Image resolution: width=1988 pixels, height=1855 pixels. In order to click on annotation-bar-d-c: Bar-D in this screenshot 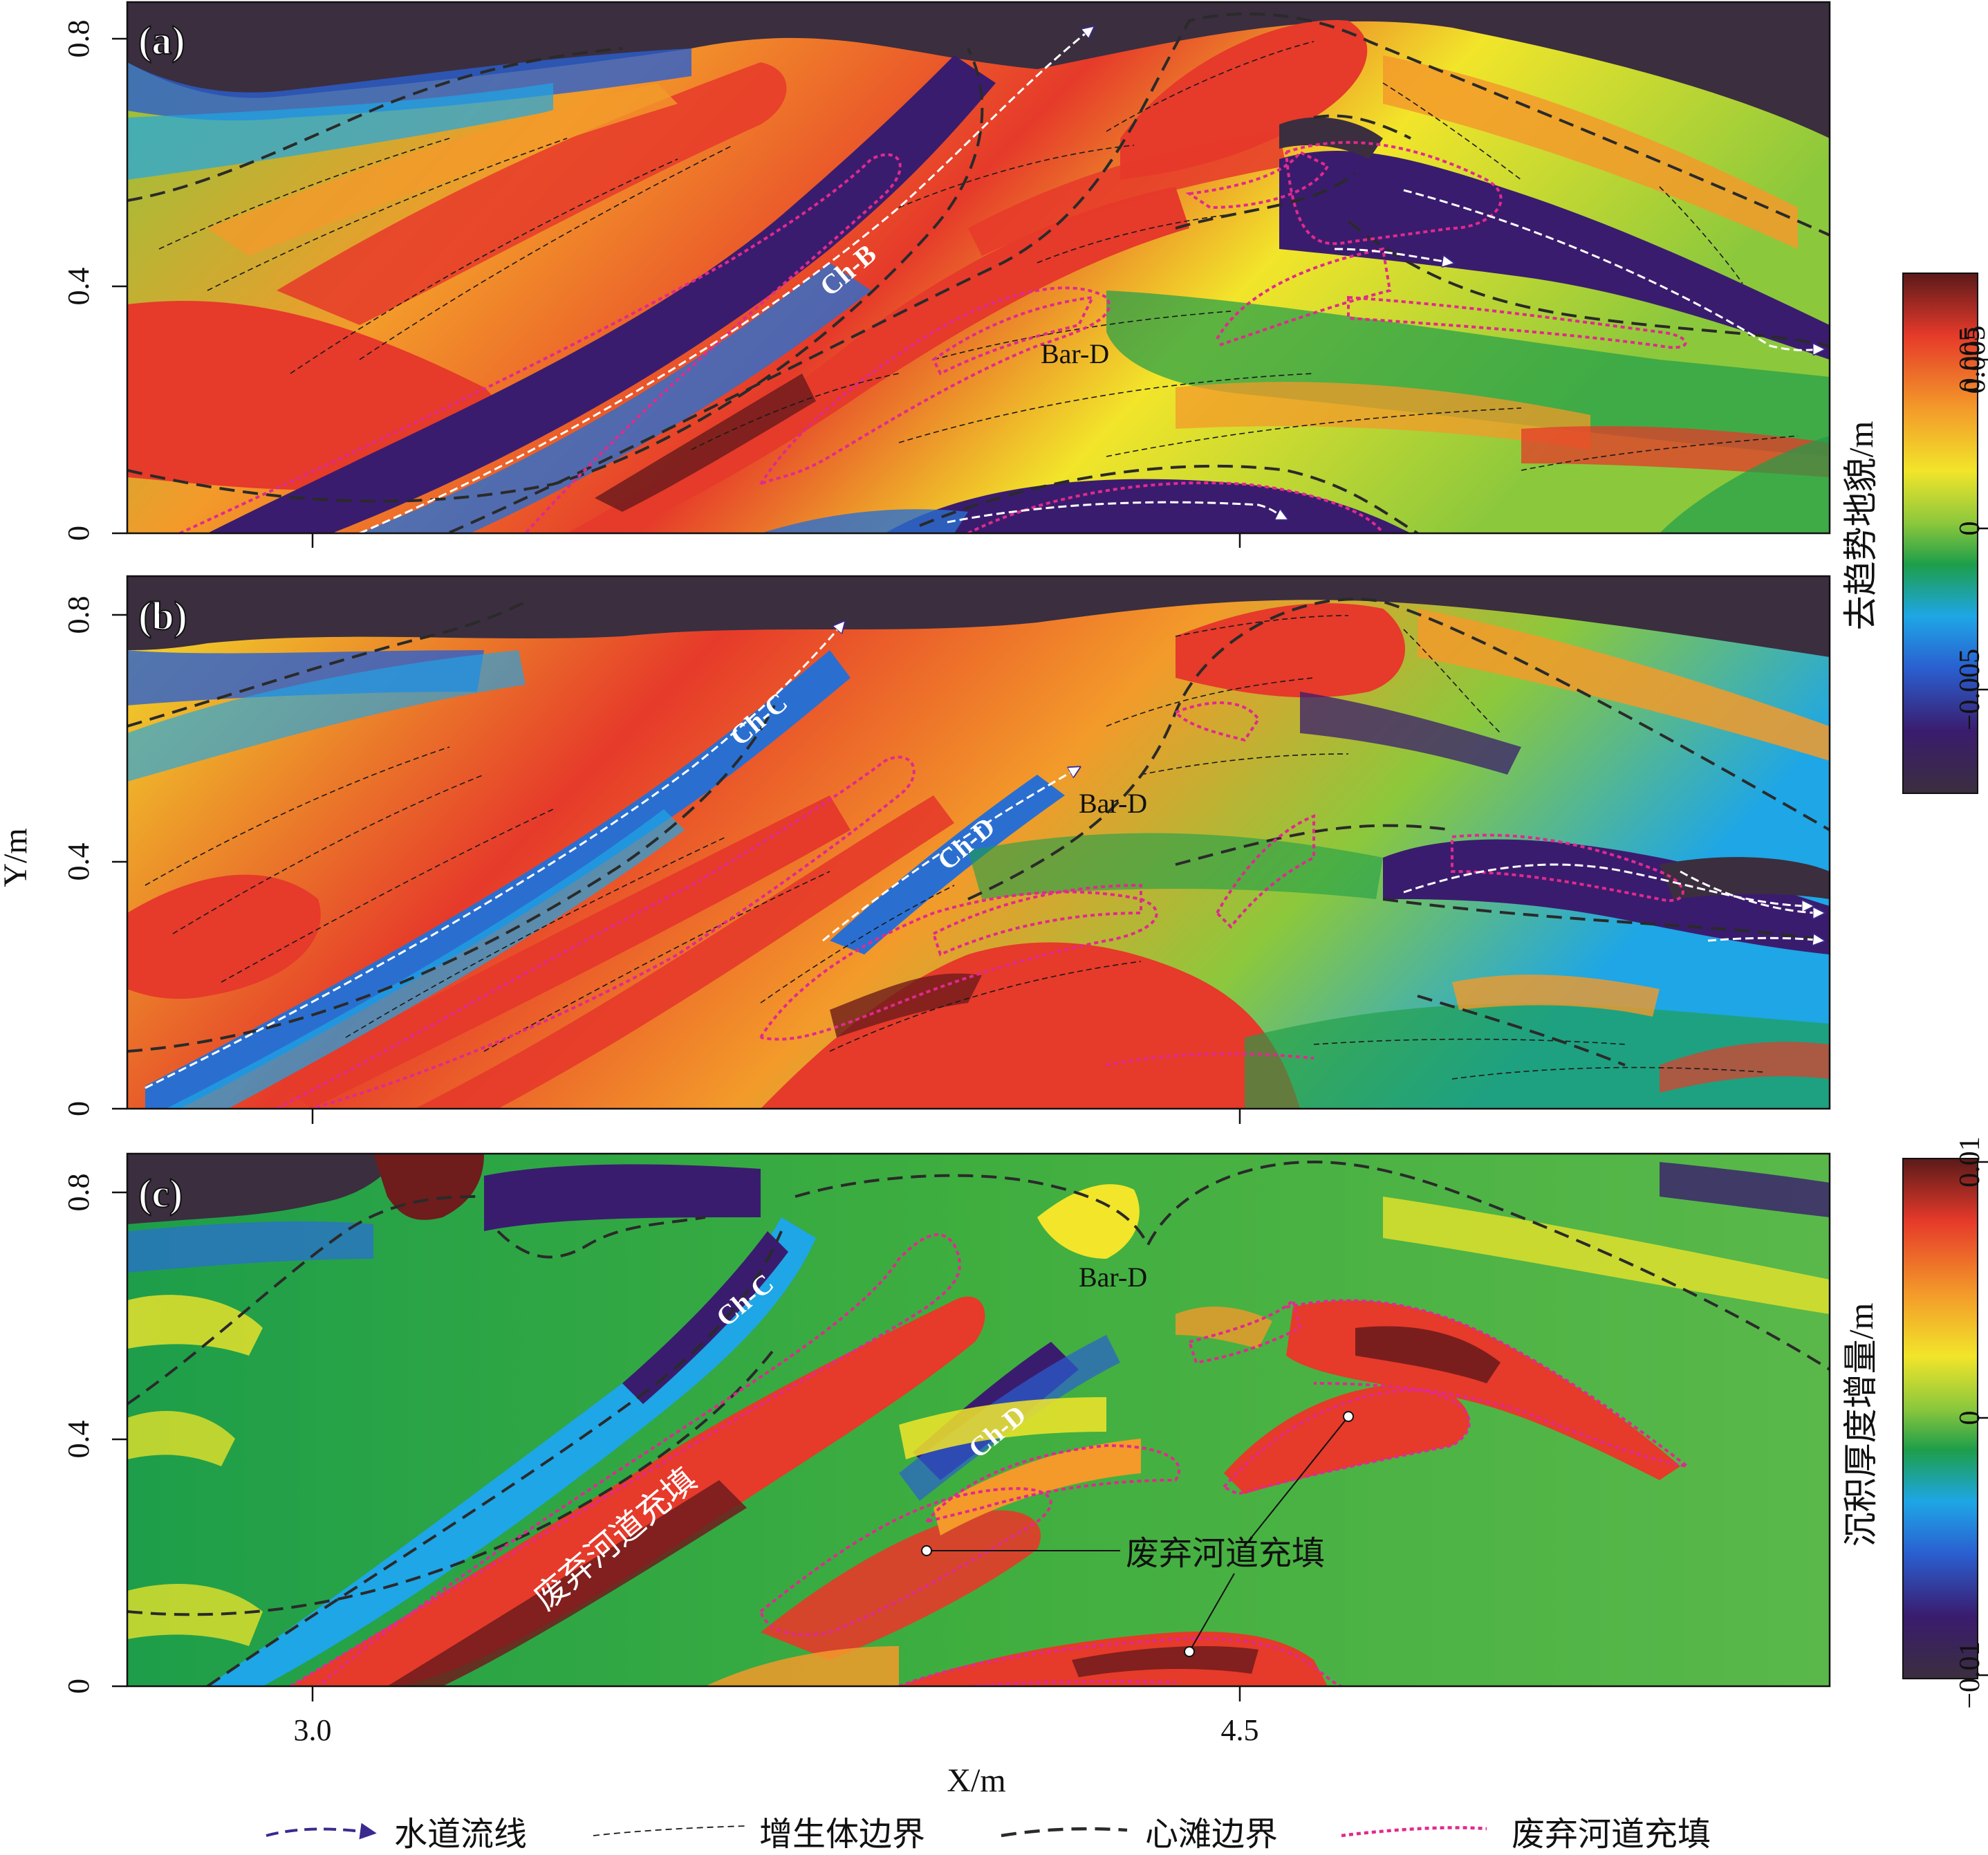, I will do `click(1113, 1277)`.